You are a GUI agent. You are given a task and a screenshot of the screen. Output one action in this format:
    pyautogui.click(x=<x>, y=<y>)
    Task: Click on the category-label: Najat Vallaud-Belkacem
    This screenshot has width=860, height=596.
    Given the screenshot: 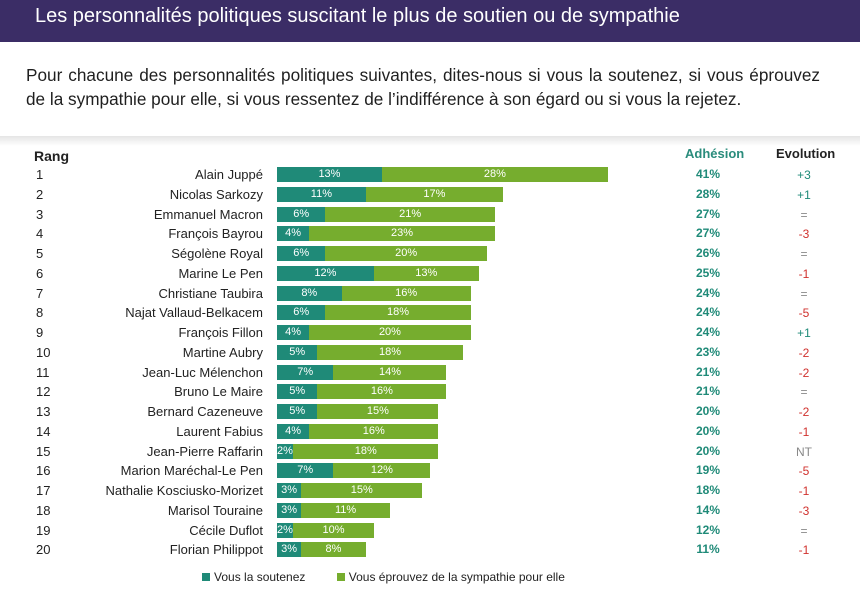 What is the action you would take?
    pyautogui.click(x=194, y=313)
    